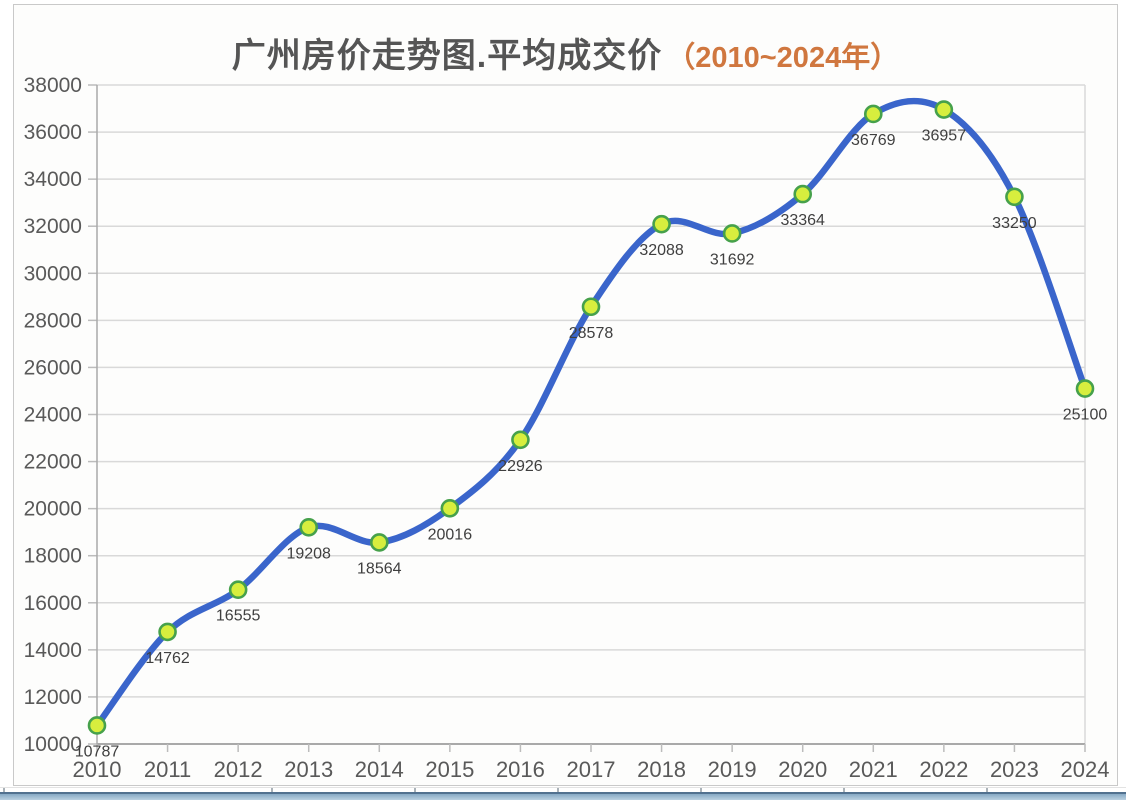 This screenshot has width=1126, height=800. What do you see at coordinates (308, 769) in the screenshot?
I see `x-axis-tick-label: 2013` at bounding box center [308, 769].